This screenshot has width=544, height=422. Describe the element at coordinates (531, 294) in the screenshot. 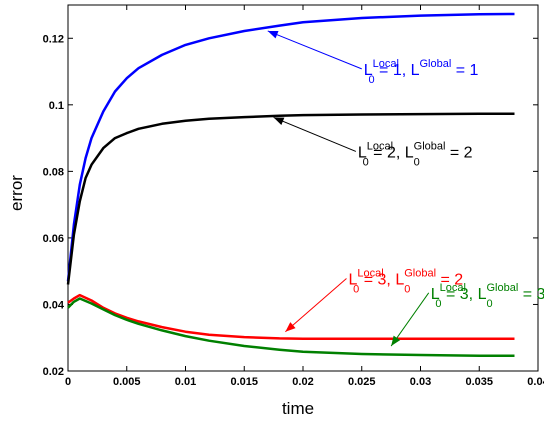

I see `annotation-label-part: = 3` at that location.